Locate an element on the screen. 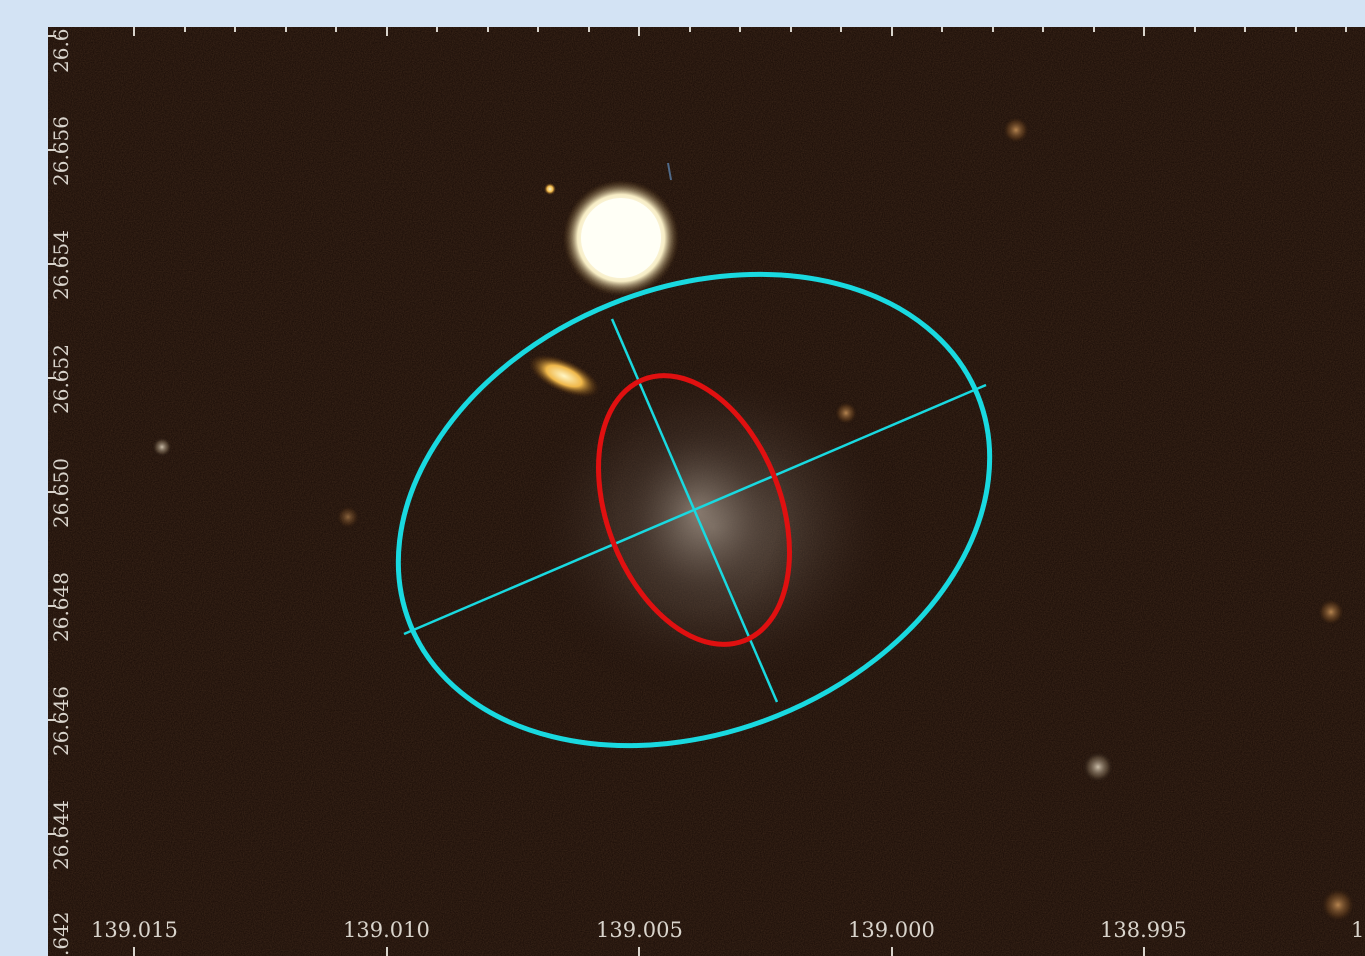 This screenshot has height=956, width=1365. y-tick-label: .642 is located at coordinates (61, 933).